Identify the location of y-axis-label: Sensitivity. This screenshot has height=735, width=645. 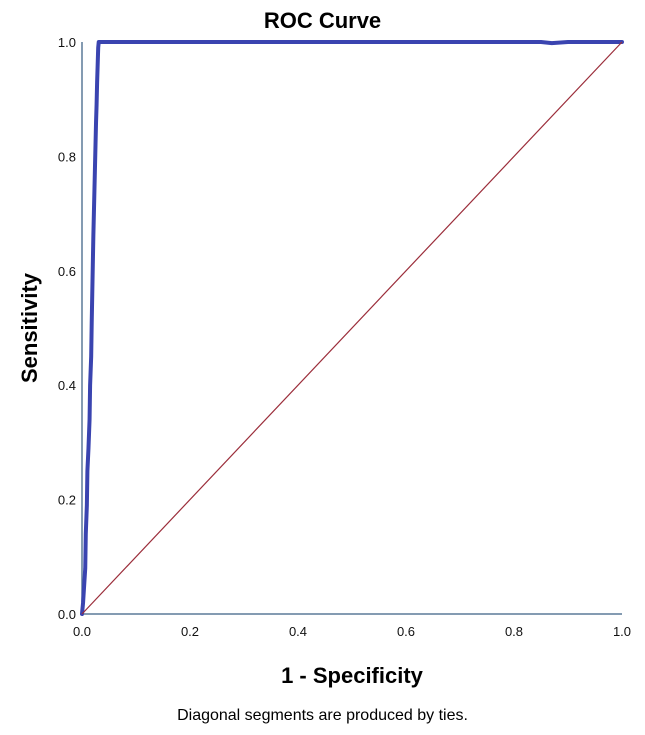
(29, 328).